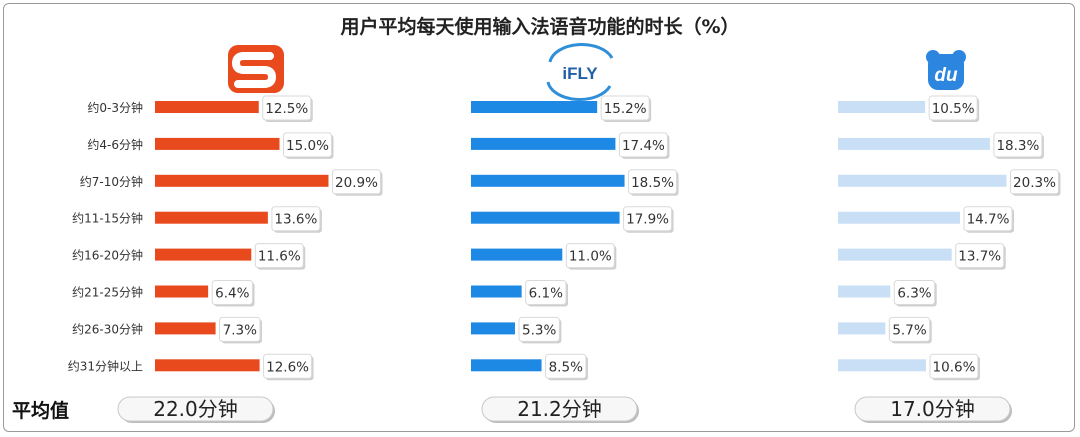 The height and width of the screenshot is (437, 1080). I want to click on average-label: 平均值, so click(40, 410).